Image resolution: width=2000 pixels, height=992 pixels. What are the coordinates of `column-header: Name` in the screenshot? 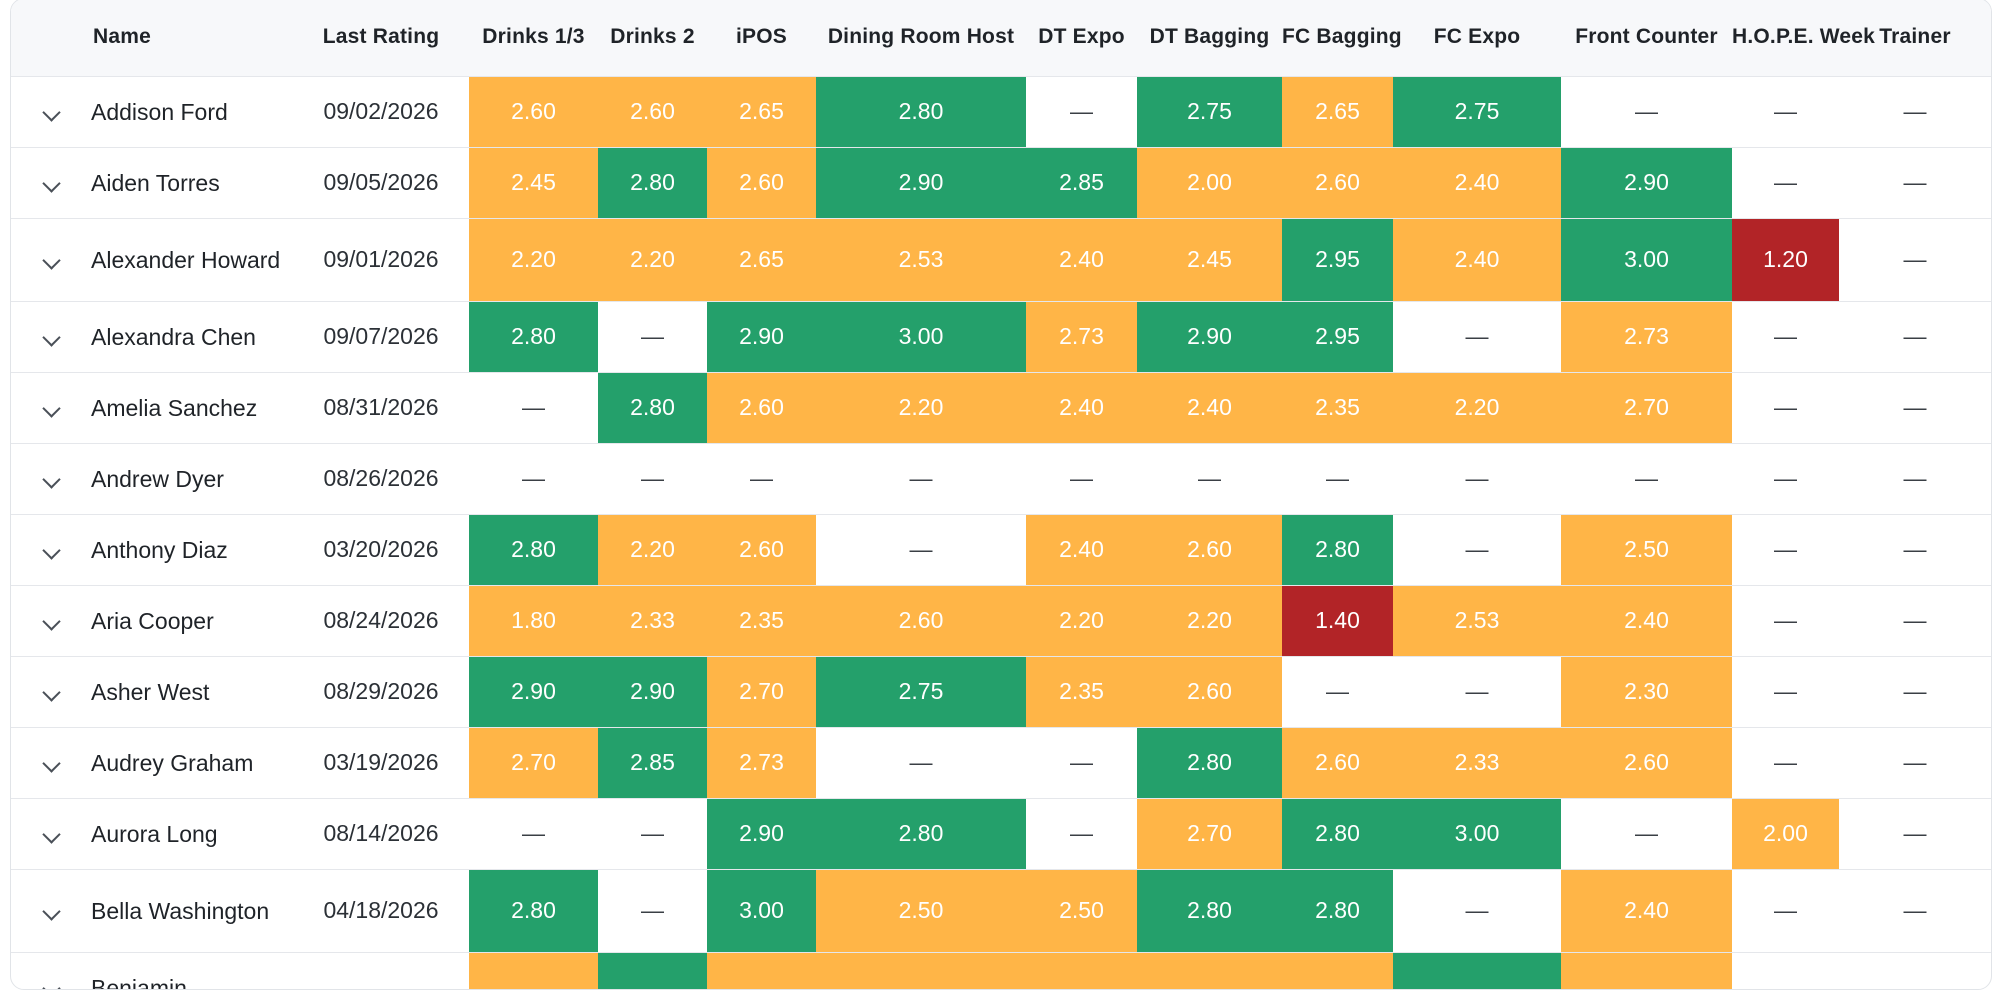 It's located at (122, 37).